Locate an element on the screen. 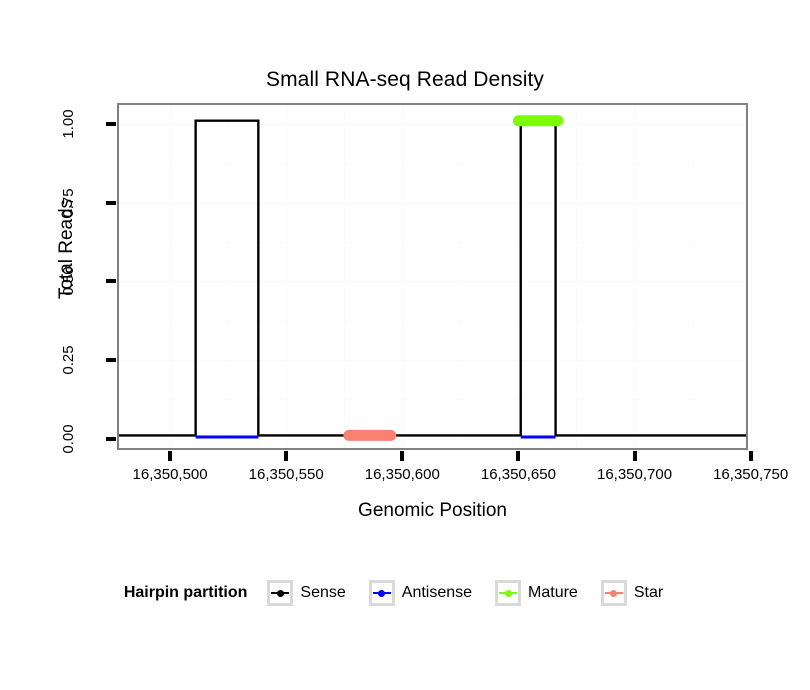 This screenshot has width=810, height=690. legend-items: Sense Antisense Mature Star is located at coordinates (476, 593).